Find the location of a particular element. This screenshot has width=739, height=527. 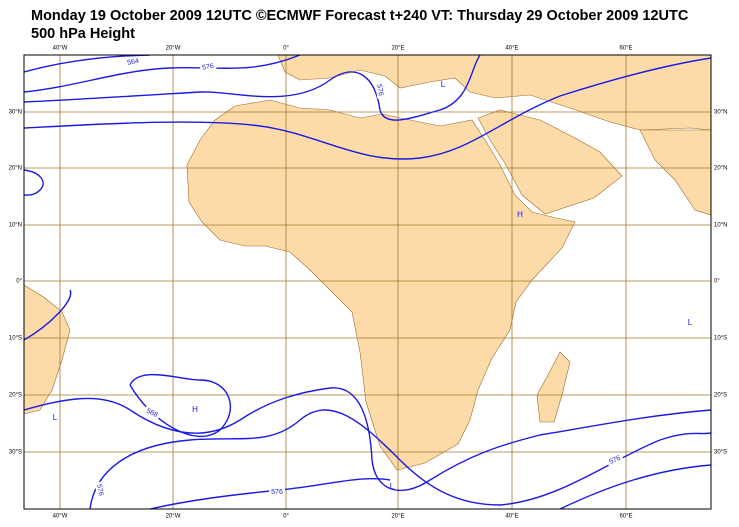

contour-label: 564 is located at coordinates (133, 62).